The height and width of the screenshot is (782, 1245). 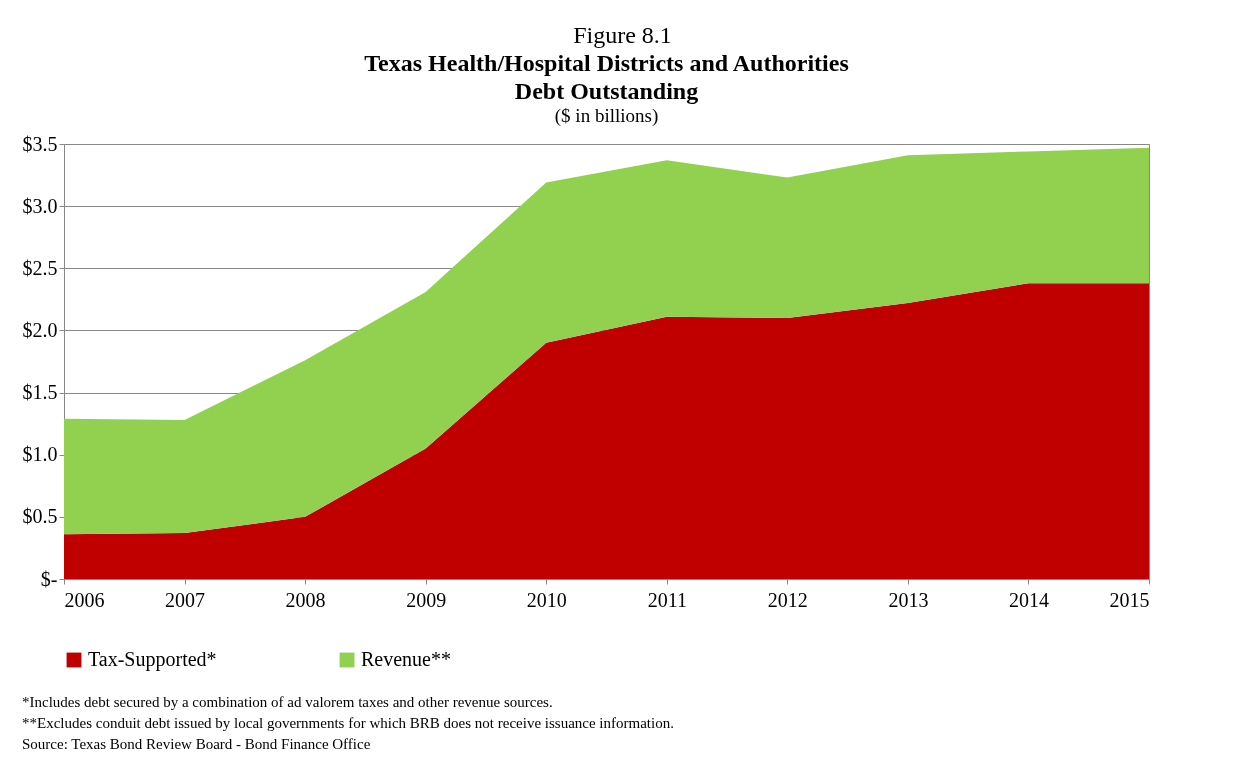 I want to click on x-tick-label: 2012, so click(x=787, y=599).